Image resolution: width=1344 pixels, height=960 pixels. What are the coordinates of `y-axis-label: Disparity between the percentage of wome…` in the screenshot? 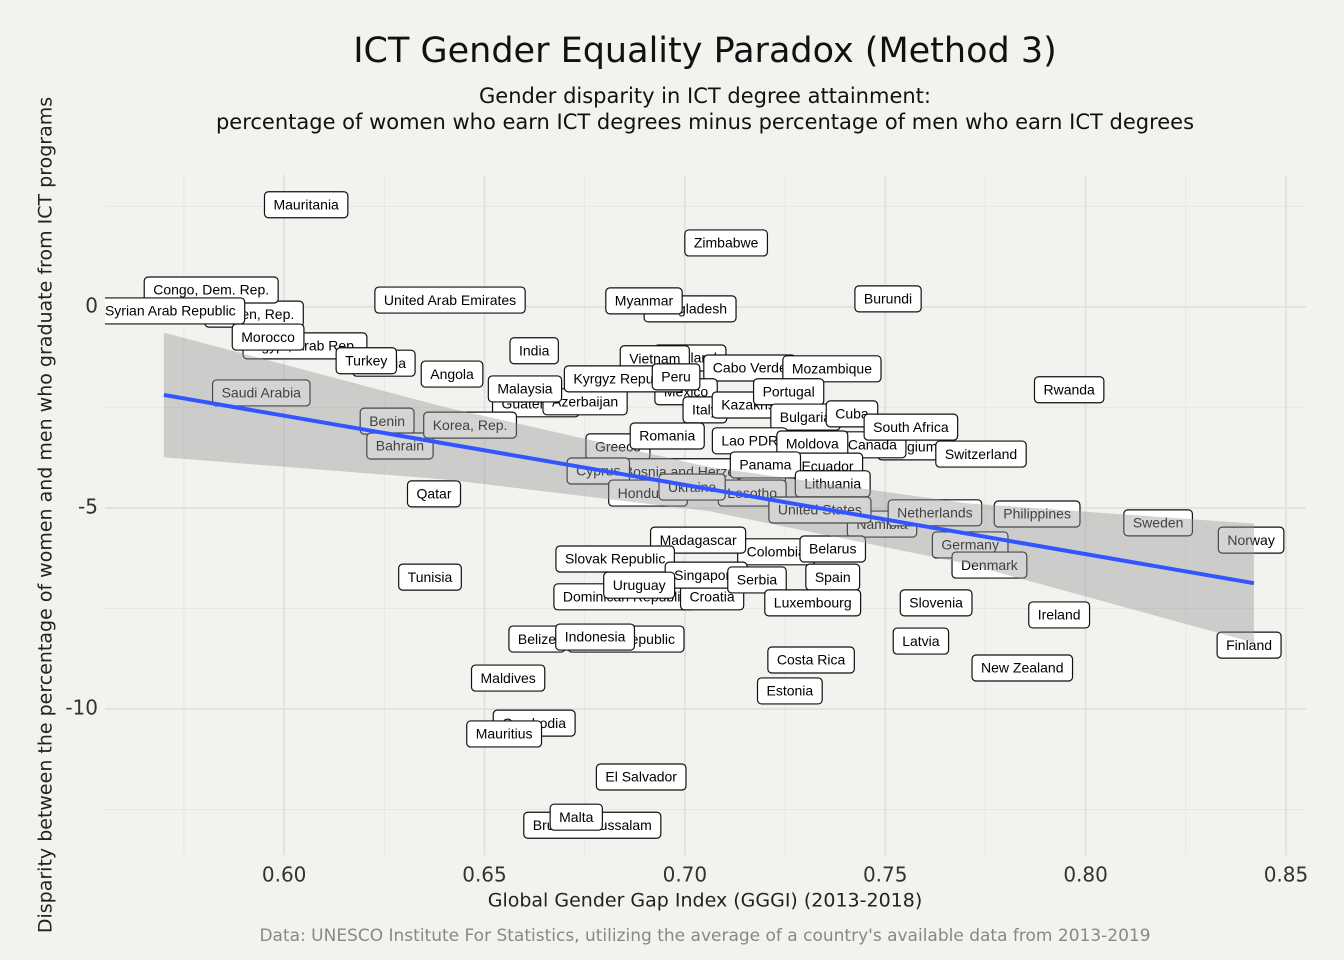 It's located at (46, 515).